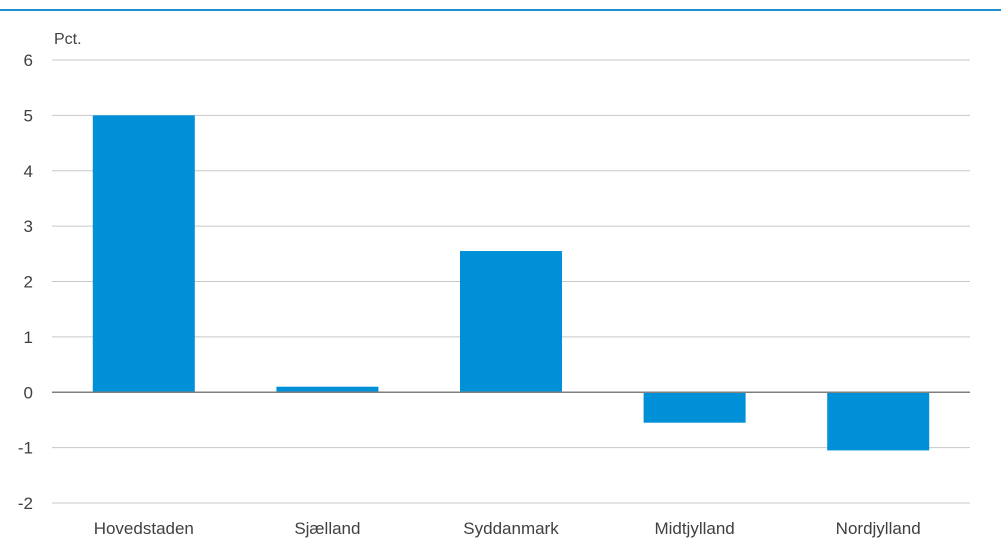  I want to click on y-tick-label: 0, so click(28, 392).